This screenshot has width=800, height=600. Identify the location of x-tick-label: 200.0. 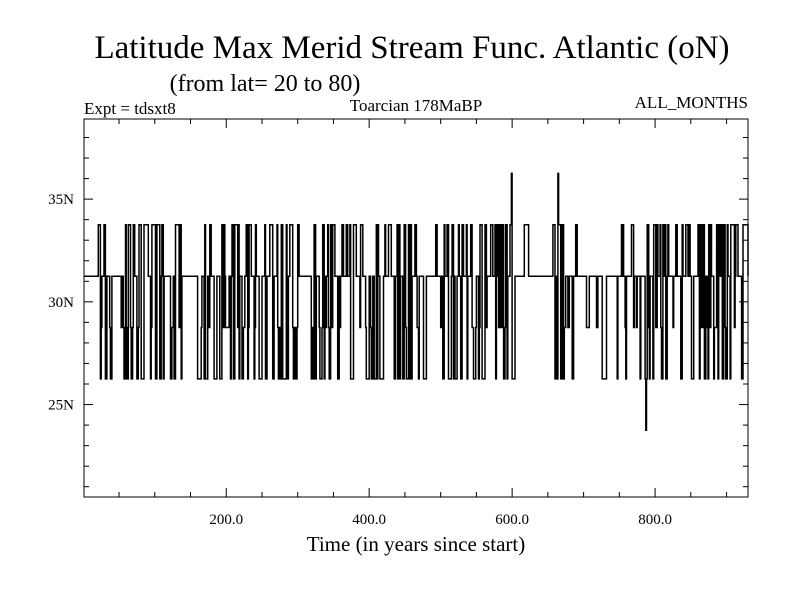
(226, 520).